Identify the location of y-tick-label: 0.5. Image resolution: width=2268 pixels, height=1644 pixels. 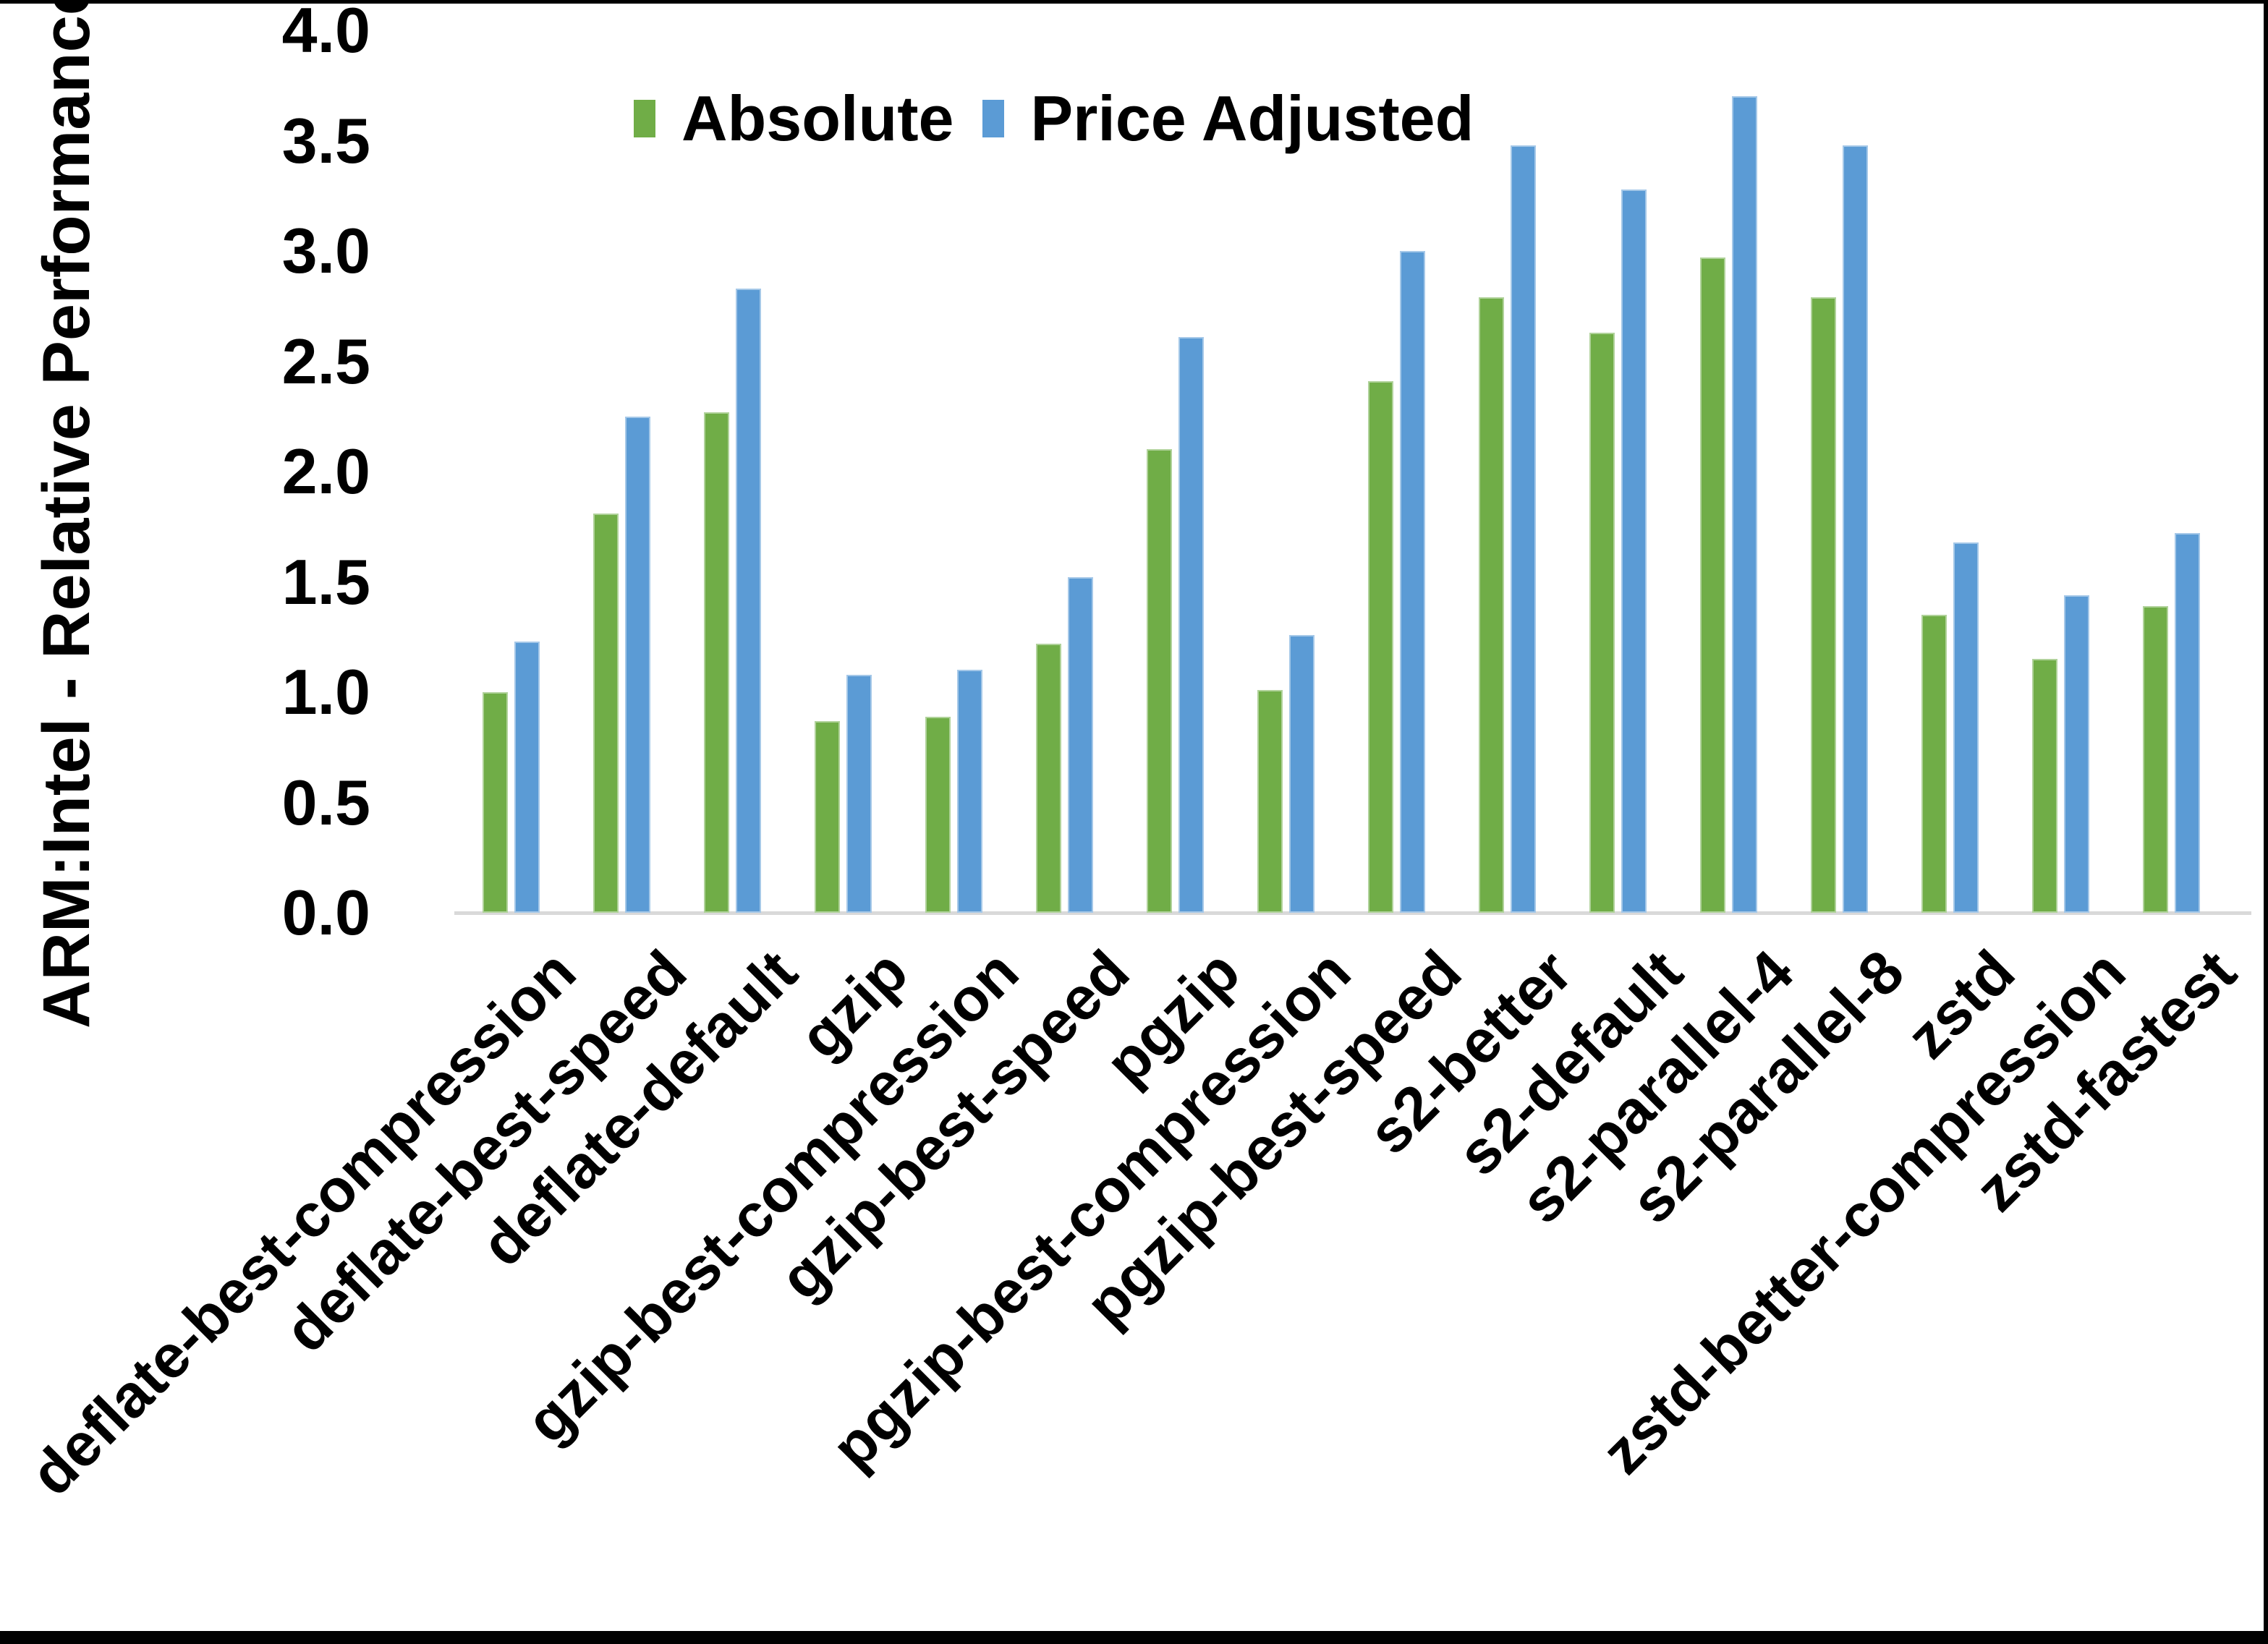
(325, 802).